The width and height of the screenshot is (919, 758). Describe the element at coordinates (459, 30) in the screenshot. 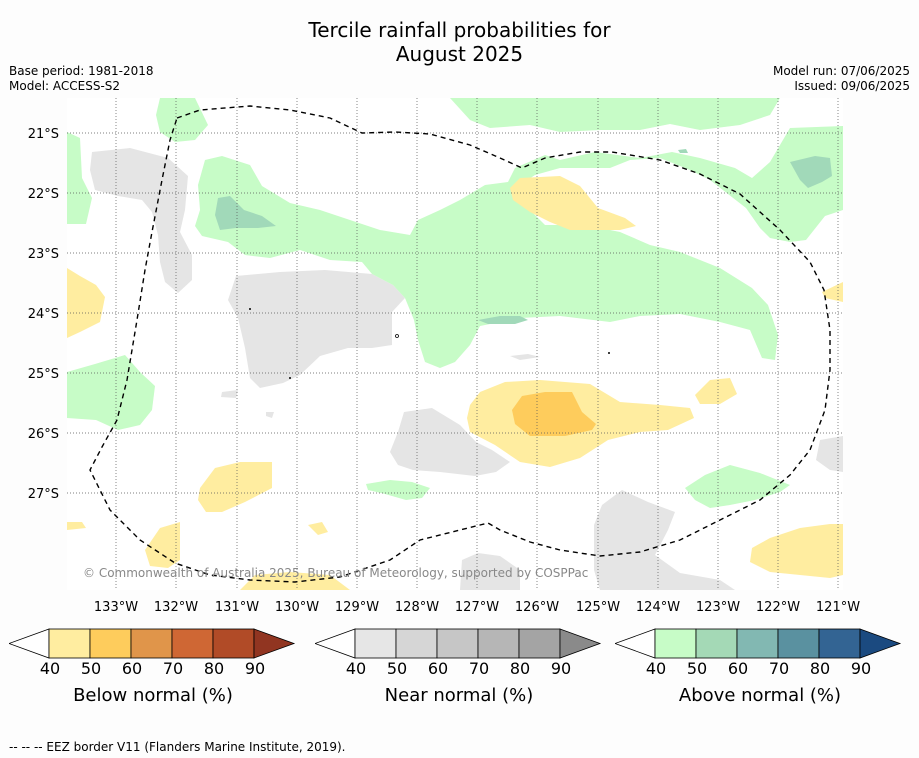

I see `title-line-1: Tercile rainfall probabilities for` at that location.